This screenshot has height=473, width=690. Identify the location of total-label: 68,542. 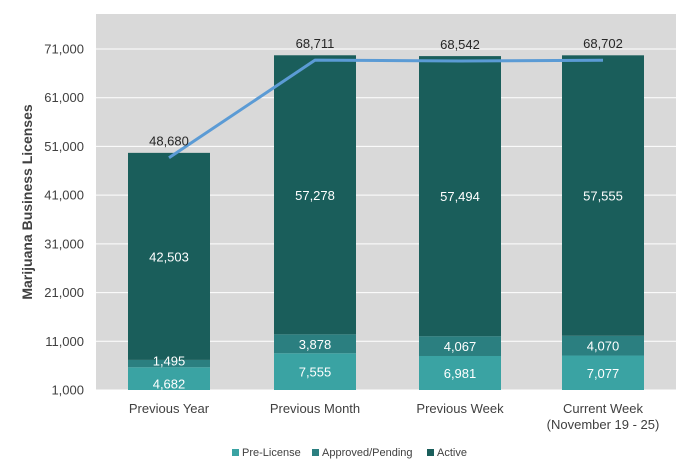
(460, 44).